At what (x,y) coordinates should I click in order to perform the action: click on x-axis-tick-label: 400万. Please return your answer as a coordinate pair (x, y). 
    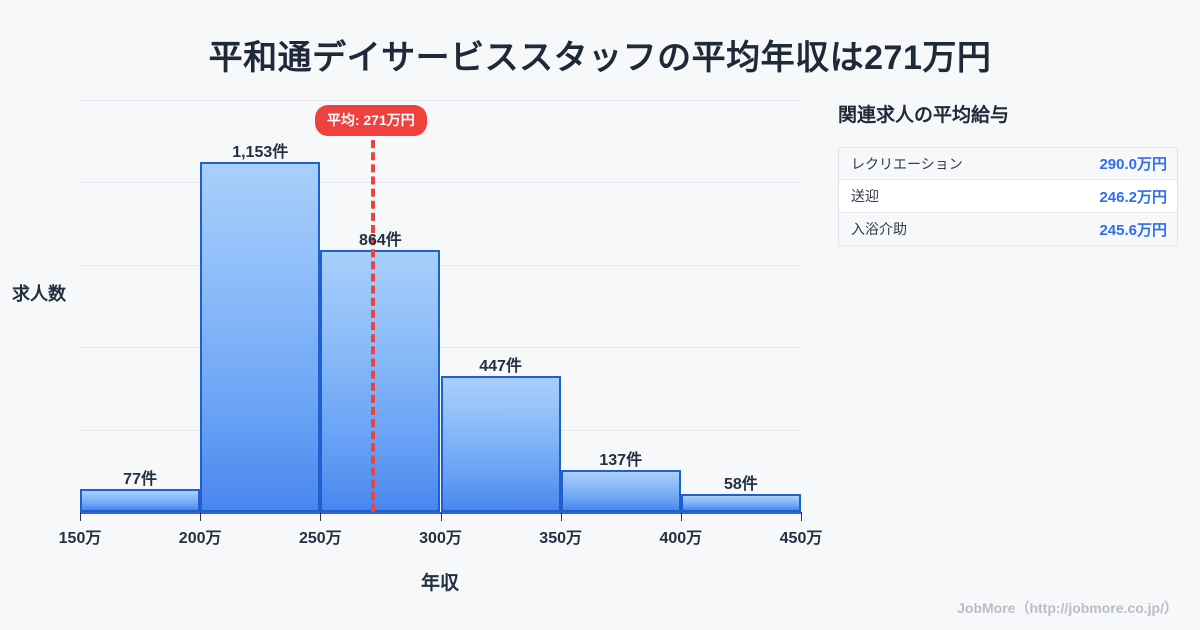
    Looking at the image, I should click on (681, 538).